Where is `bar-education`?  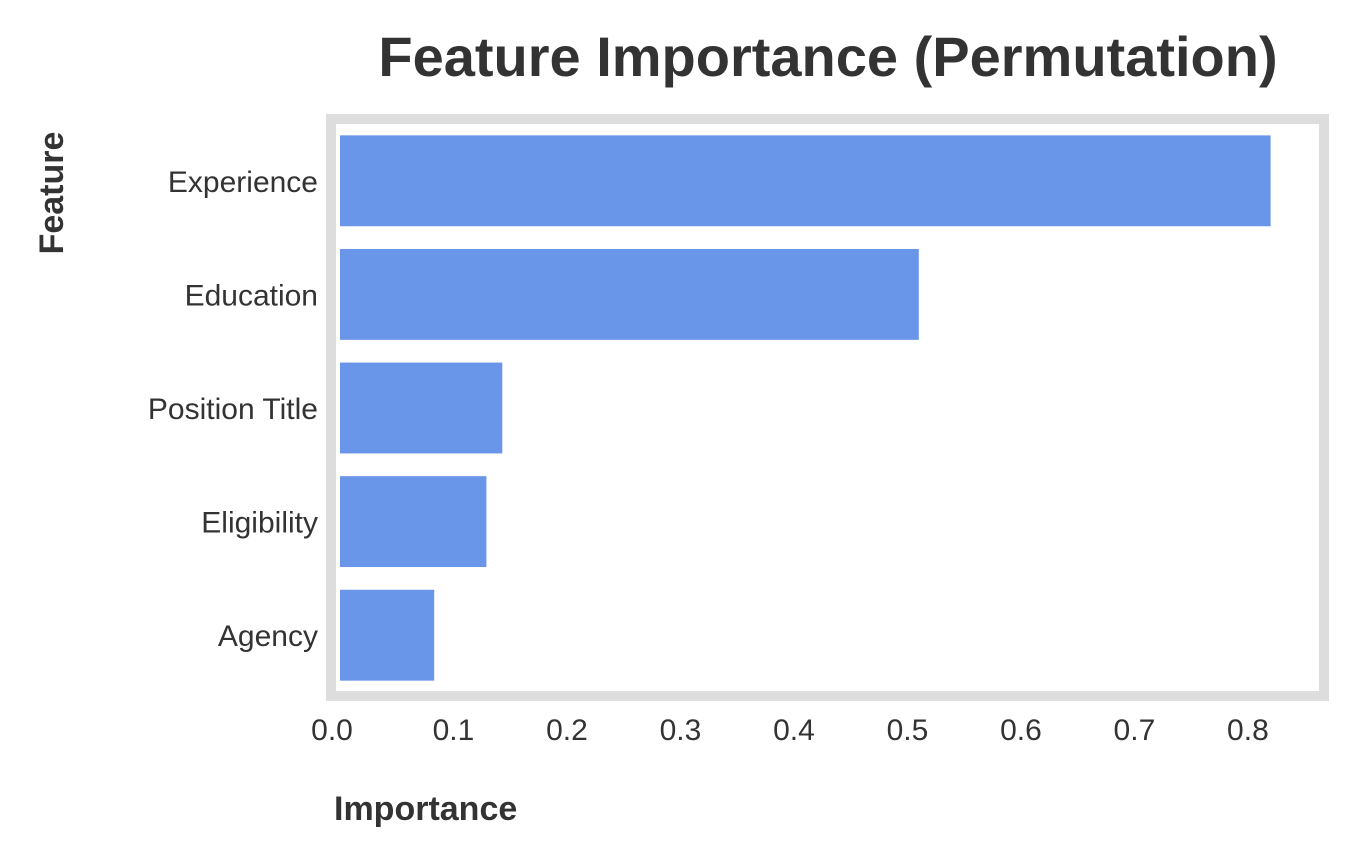 bar-education is located at coordinates (629, 294).